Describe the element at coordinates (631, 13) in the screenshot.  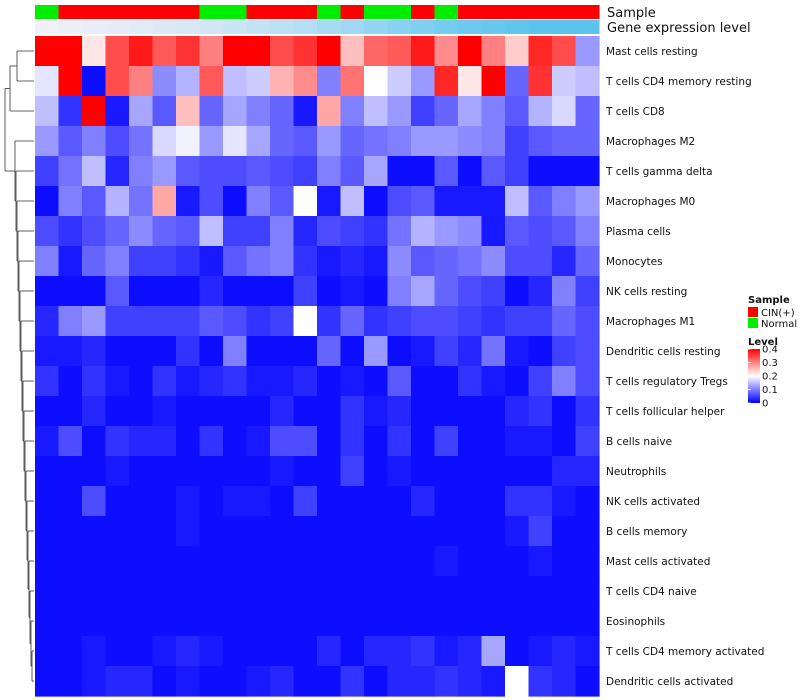
I see `annotation-row-label: Sample` at that location.